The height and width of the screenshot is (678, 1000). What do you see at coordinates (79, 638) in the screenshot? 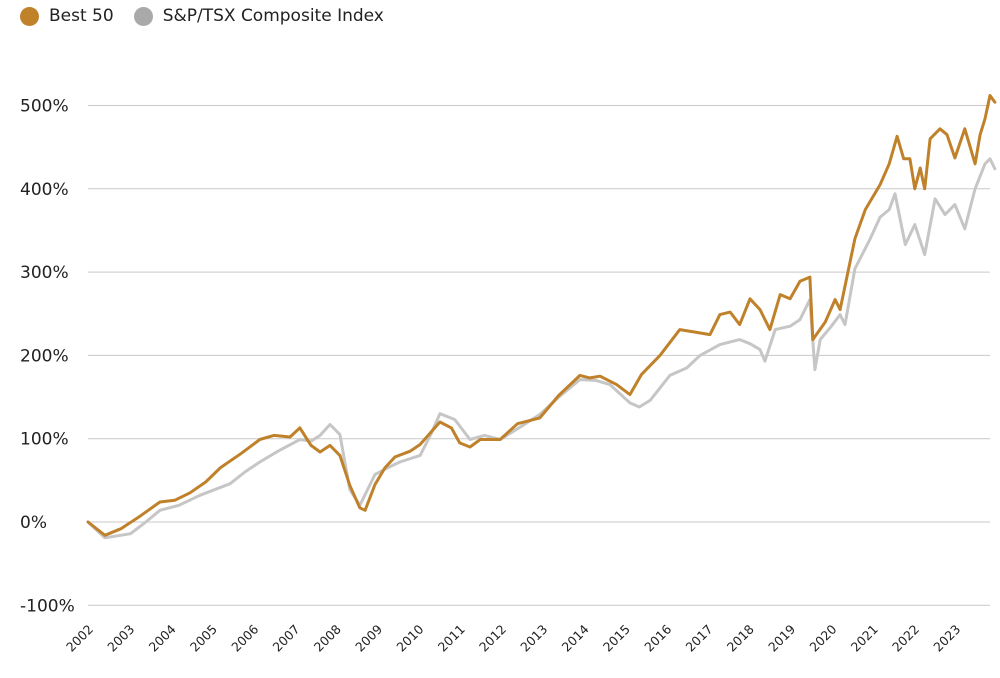
I see `x-tick-label: 2002` at bounding box center [79, 638].